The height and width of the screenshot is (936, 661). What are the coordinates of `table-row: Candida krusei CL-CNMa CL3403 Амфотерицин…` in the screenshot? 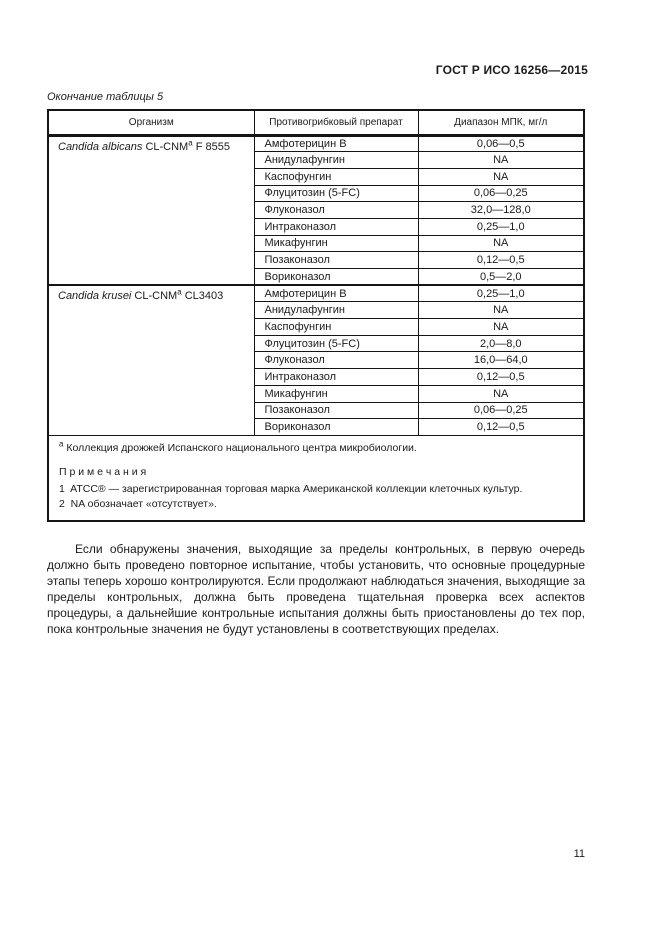 It's located at (316, 360).